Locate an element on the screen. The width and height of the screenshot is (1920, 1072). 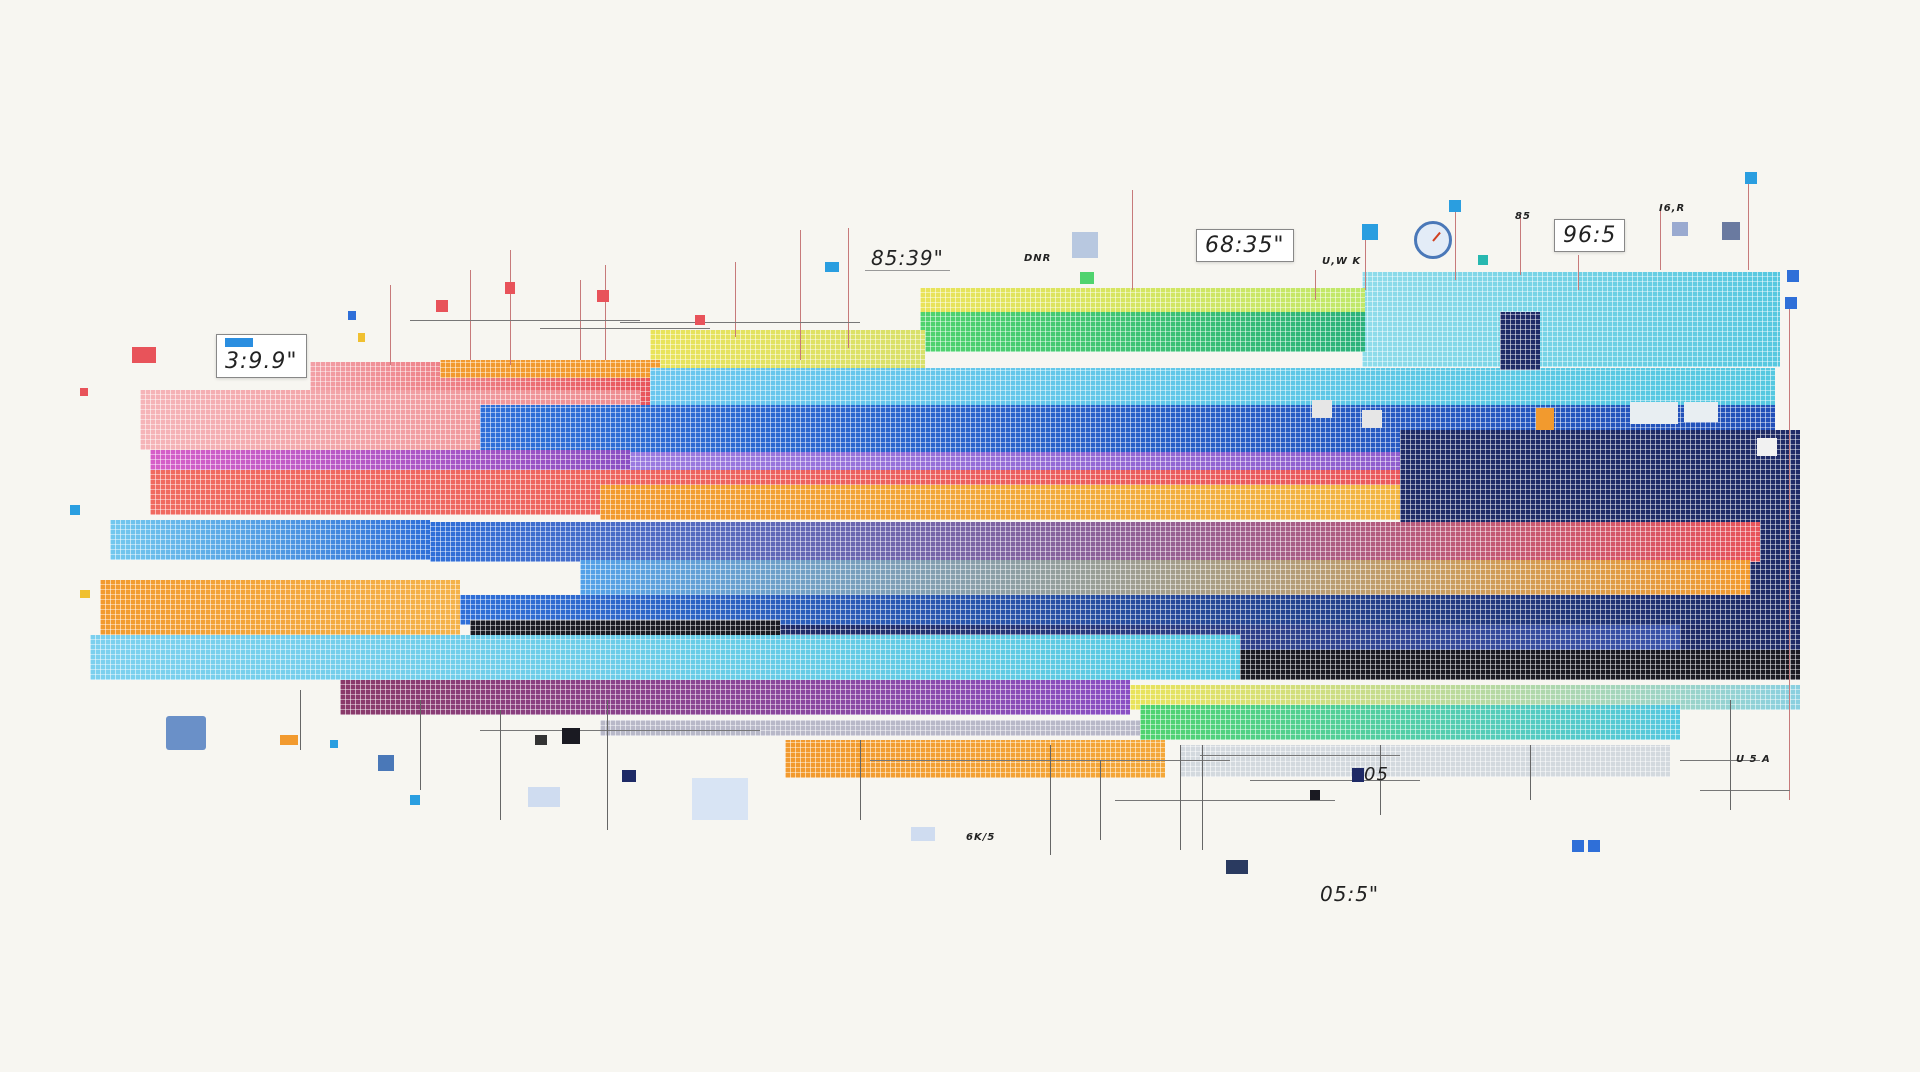
timer-label-bottom: 05:5" is located at coordinates (1350, 894).